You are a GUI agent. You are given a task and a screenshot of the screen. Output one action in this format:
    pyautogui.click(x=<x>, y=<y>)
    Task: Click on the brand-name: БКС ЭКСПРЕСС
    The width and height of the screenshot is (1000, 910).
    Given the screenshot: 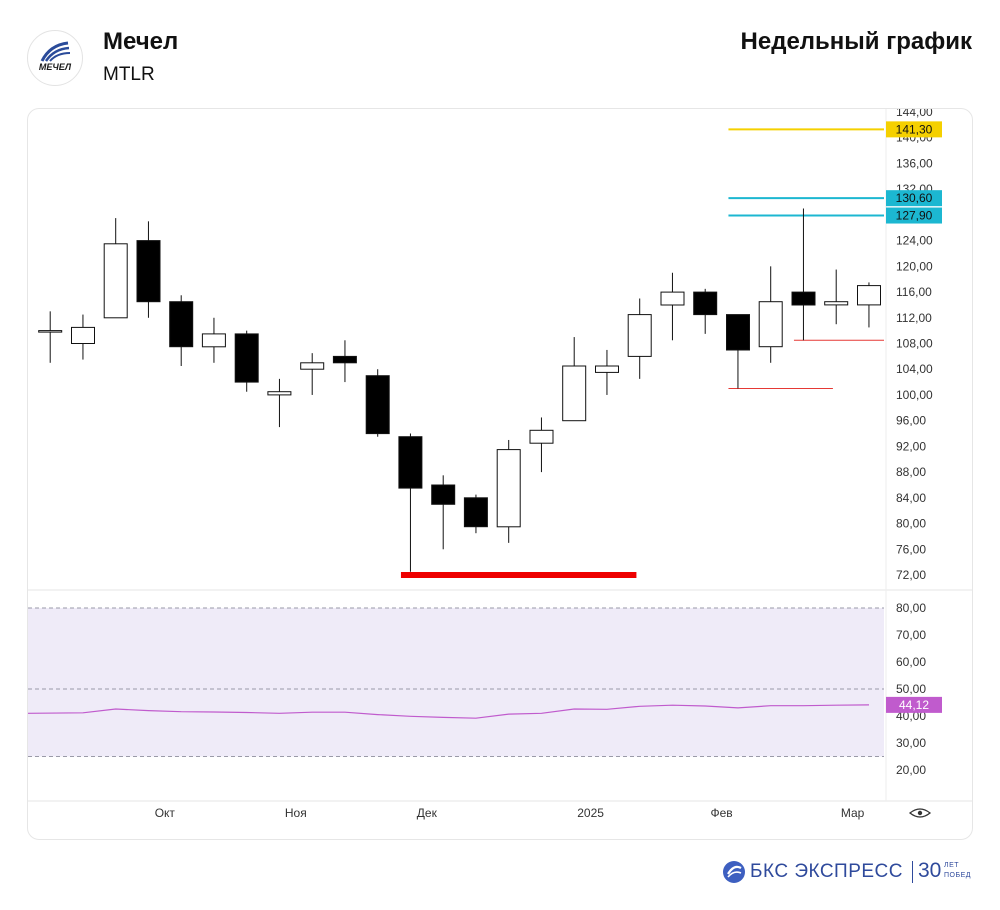 What is the action you would take?
    pyautogui.click(x=826, y=871)
    